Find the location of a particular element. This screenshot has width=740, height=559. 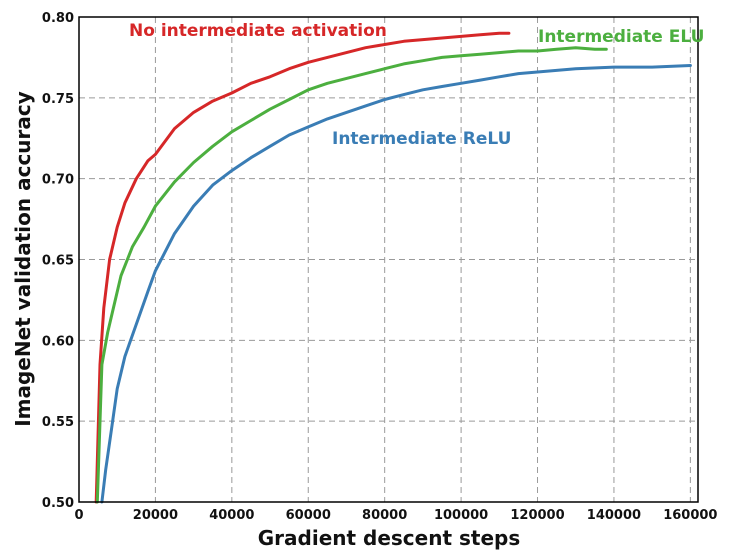

x-tick-label: 60000 is located at coordinates (308, 515).